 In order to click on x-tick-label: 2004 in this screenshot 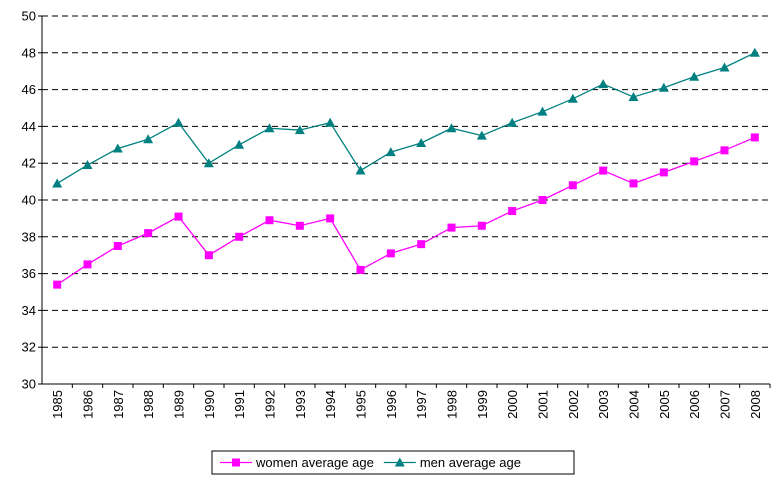, I will do `click(634, 404)`.